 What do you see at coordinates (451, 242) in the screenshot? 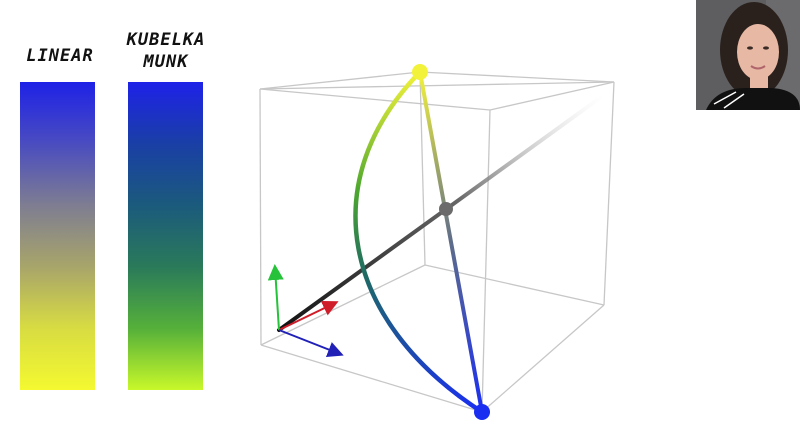
I see `linear-path` at bounding box center [451, 242].